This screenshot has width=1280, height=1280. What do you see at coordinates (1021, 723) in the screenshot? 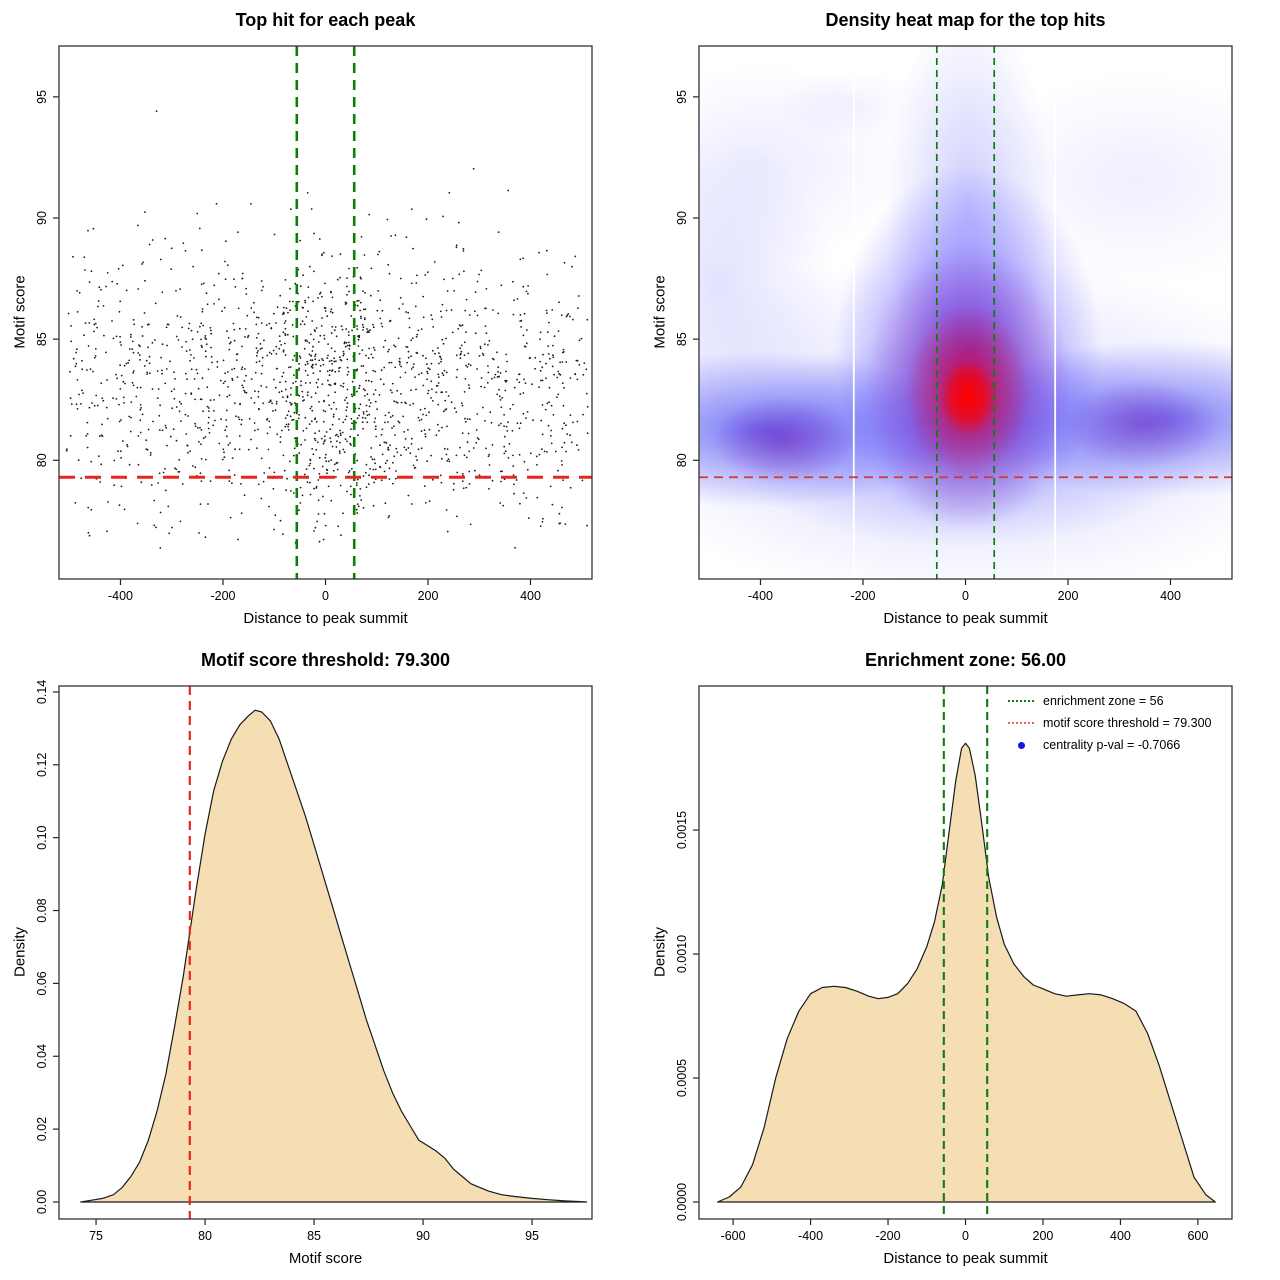
I see `red-dotted-line-swatch` at bounding box center [1021, 723].